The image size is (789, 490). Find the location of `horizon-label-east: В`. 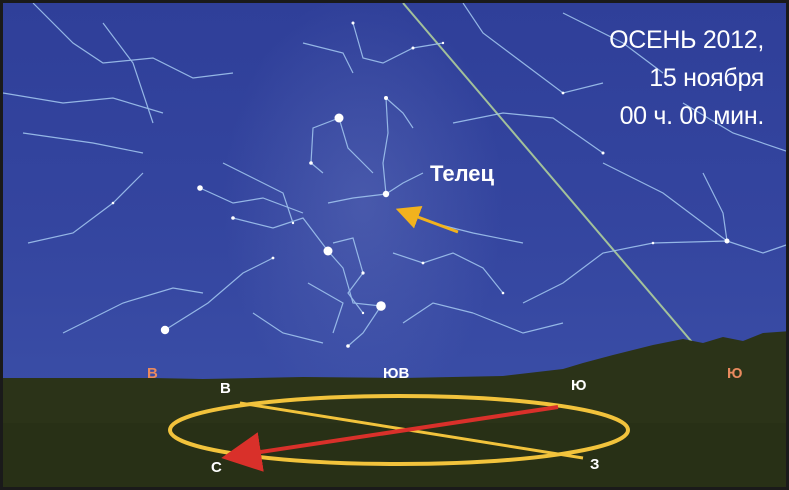

horizon-label-east: В is located at coordinates (152, 373).